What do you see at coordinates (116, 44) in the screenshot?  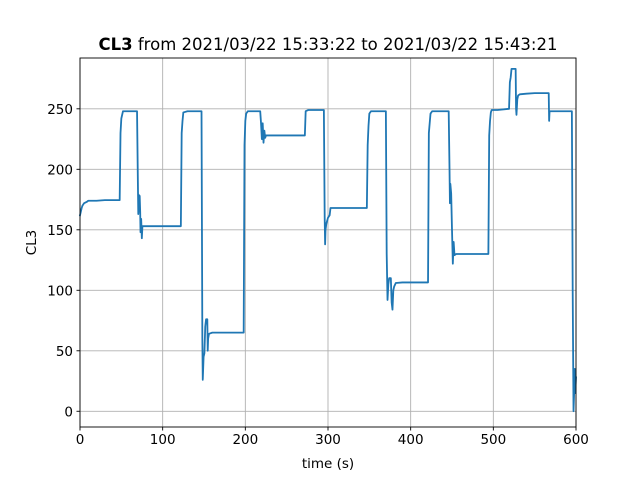 I see `title-bold: CL3` at bounding box center [116, 44].